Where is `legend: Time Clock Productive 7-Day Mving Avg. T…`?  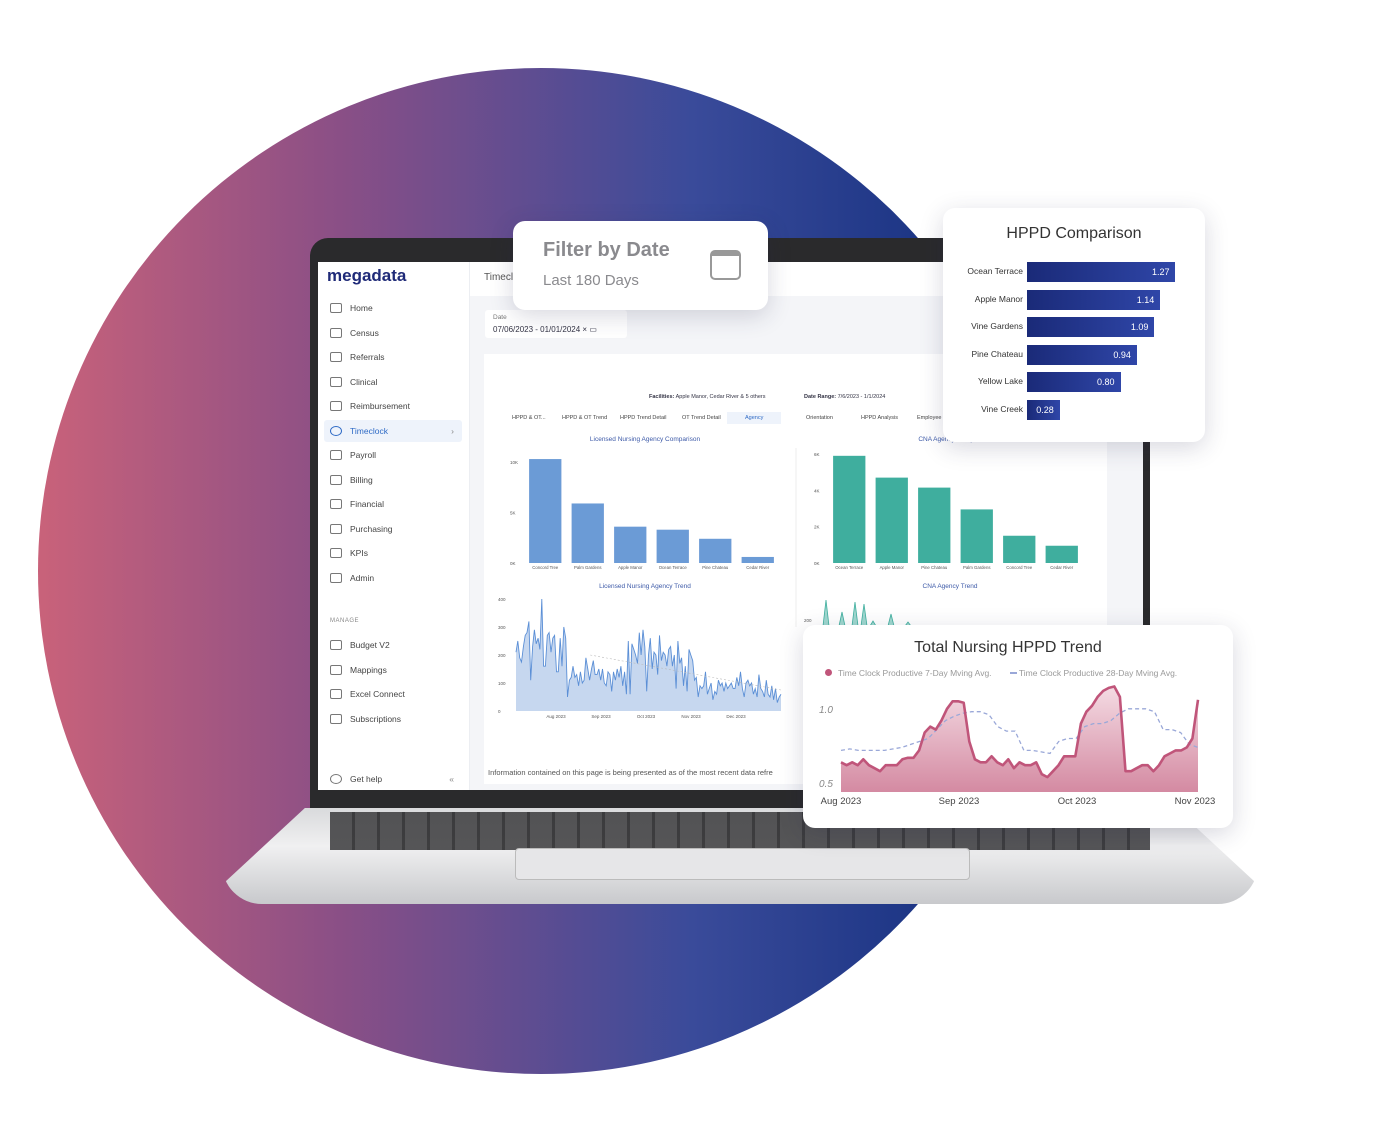
legend: Time Clock Productive 7-Day Mving Avg. T… is located at coordinates (1001, 673).